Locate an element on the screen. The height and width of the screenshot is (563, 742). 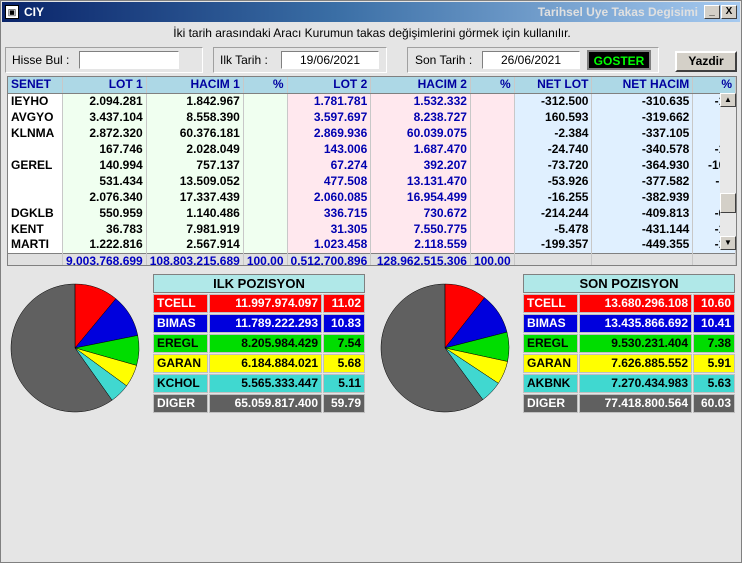
table-cell: 2.869.936 is located at coordinates (329, 133).